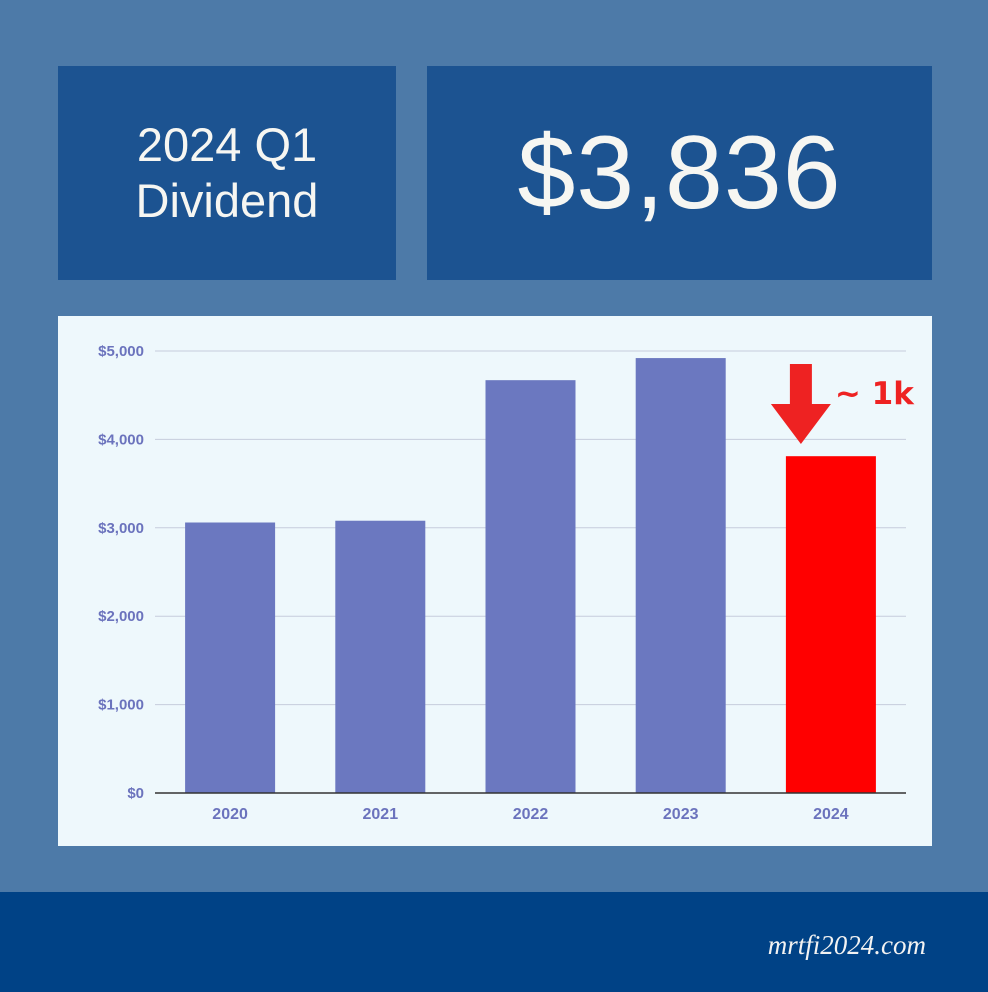 The width and height of the screenshot is (988, 992). I want to click on footer-url: mrtfi2024.com, so click(846, 945).